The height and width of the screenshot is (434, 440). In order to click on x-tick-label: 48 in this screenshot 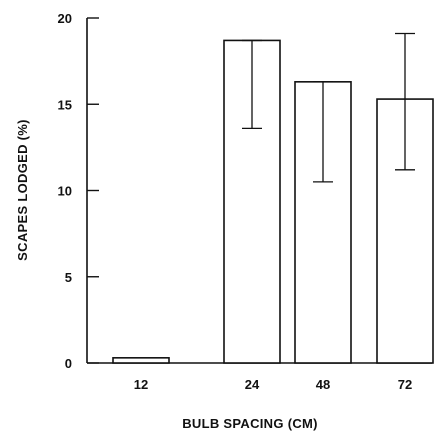, I will do `click(323, 384)`.